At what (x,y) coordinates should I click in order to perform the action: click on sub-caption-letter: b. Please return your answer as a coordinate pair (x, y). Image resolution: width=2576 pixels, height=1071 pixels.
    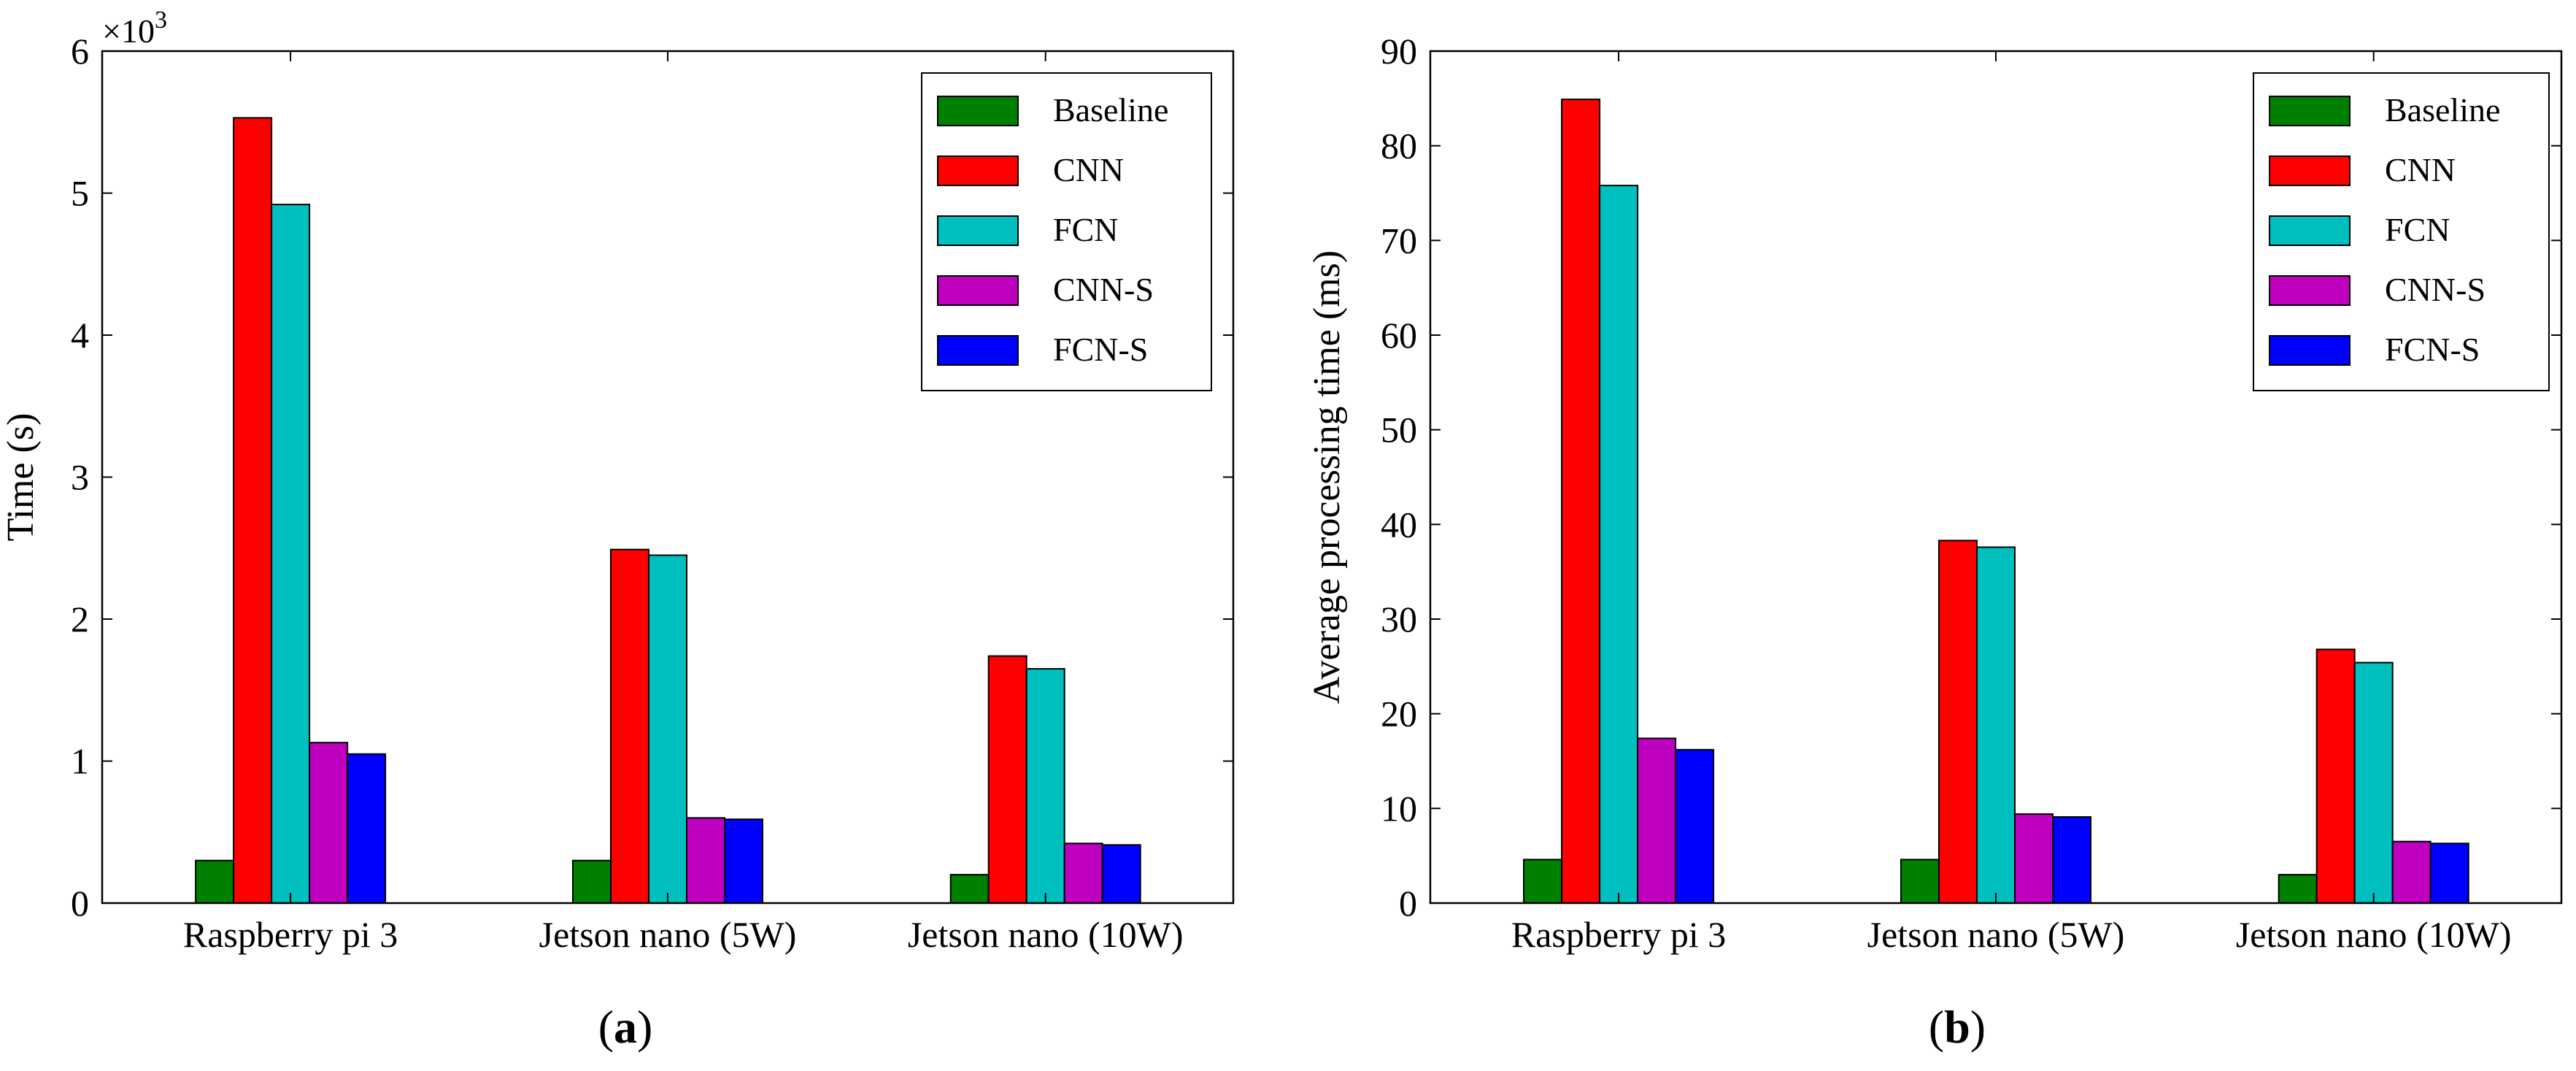
    Looking at the image, I should click on (1957, 1027).